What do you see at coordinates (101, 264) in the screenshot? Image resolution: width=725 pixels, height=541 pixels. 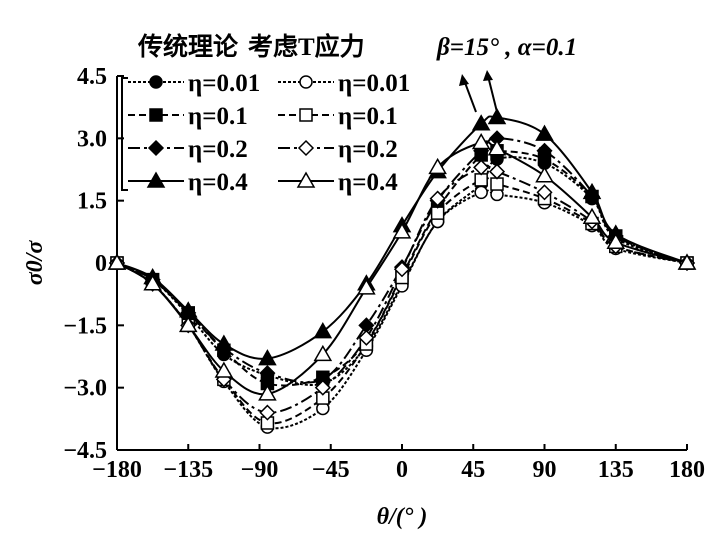 I see `y-tick-label: 0` at bounding box center [101, 264].